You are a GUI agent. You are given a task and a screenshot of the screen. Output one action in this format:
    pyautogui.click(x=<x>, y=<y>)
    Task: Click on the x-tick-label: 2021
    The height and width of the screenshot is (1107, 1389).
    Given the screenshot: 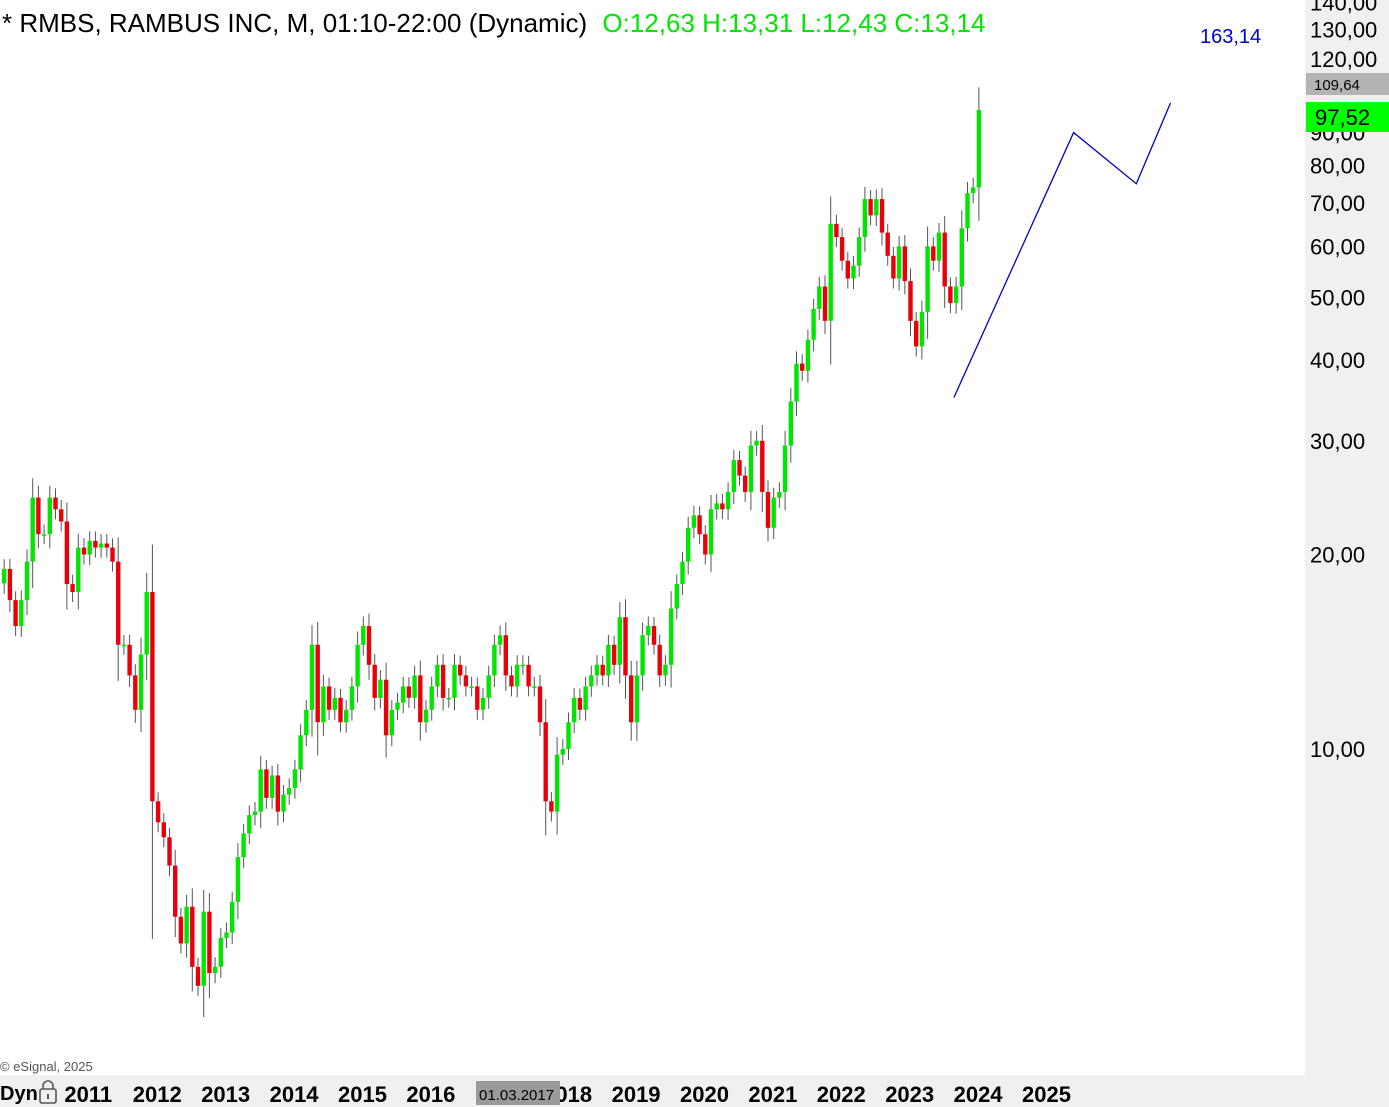 What is the action you would take?
    pyautogui.click(x=772, y=1094)
    